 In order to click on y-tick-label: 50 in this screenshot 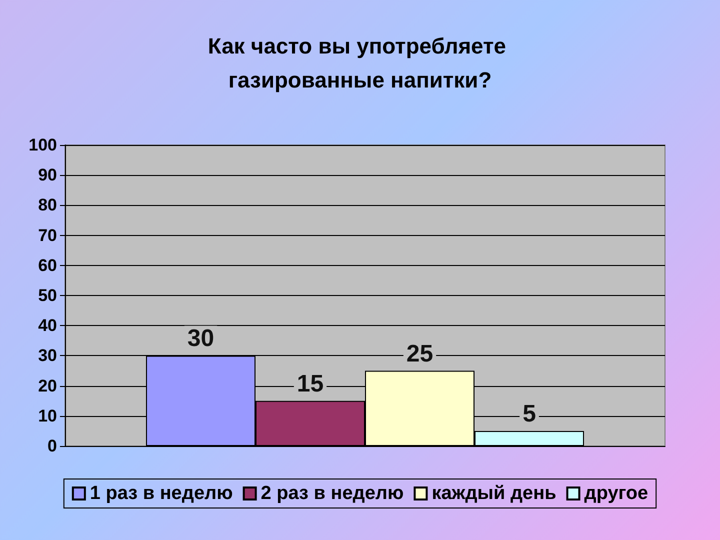, I will do `click(47, 295)`.